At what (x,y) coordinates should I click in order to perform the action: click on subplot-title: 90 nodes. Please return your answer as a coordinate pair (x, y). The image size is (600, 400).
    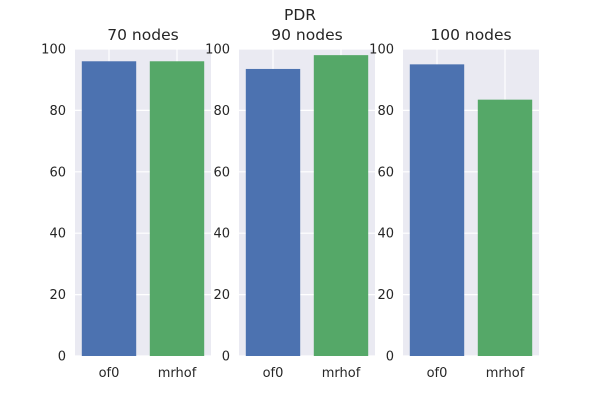
    Looking at the image, I should click on (306, 35).